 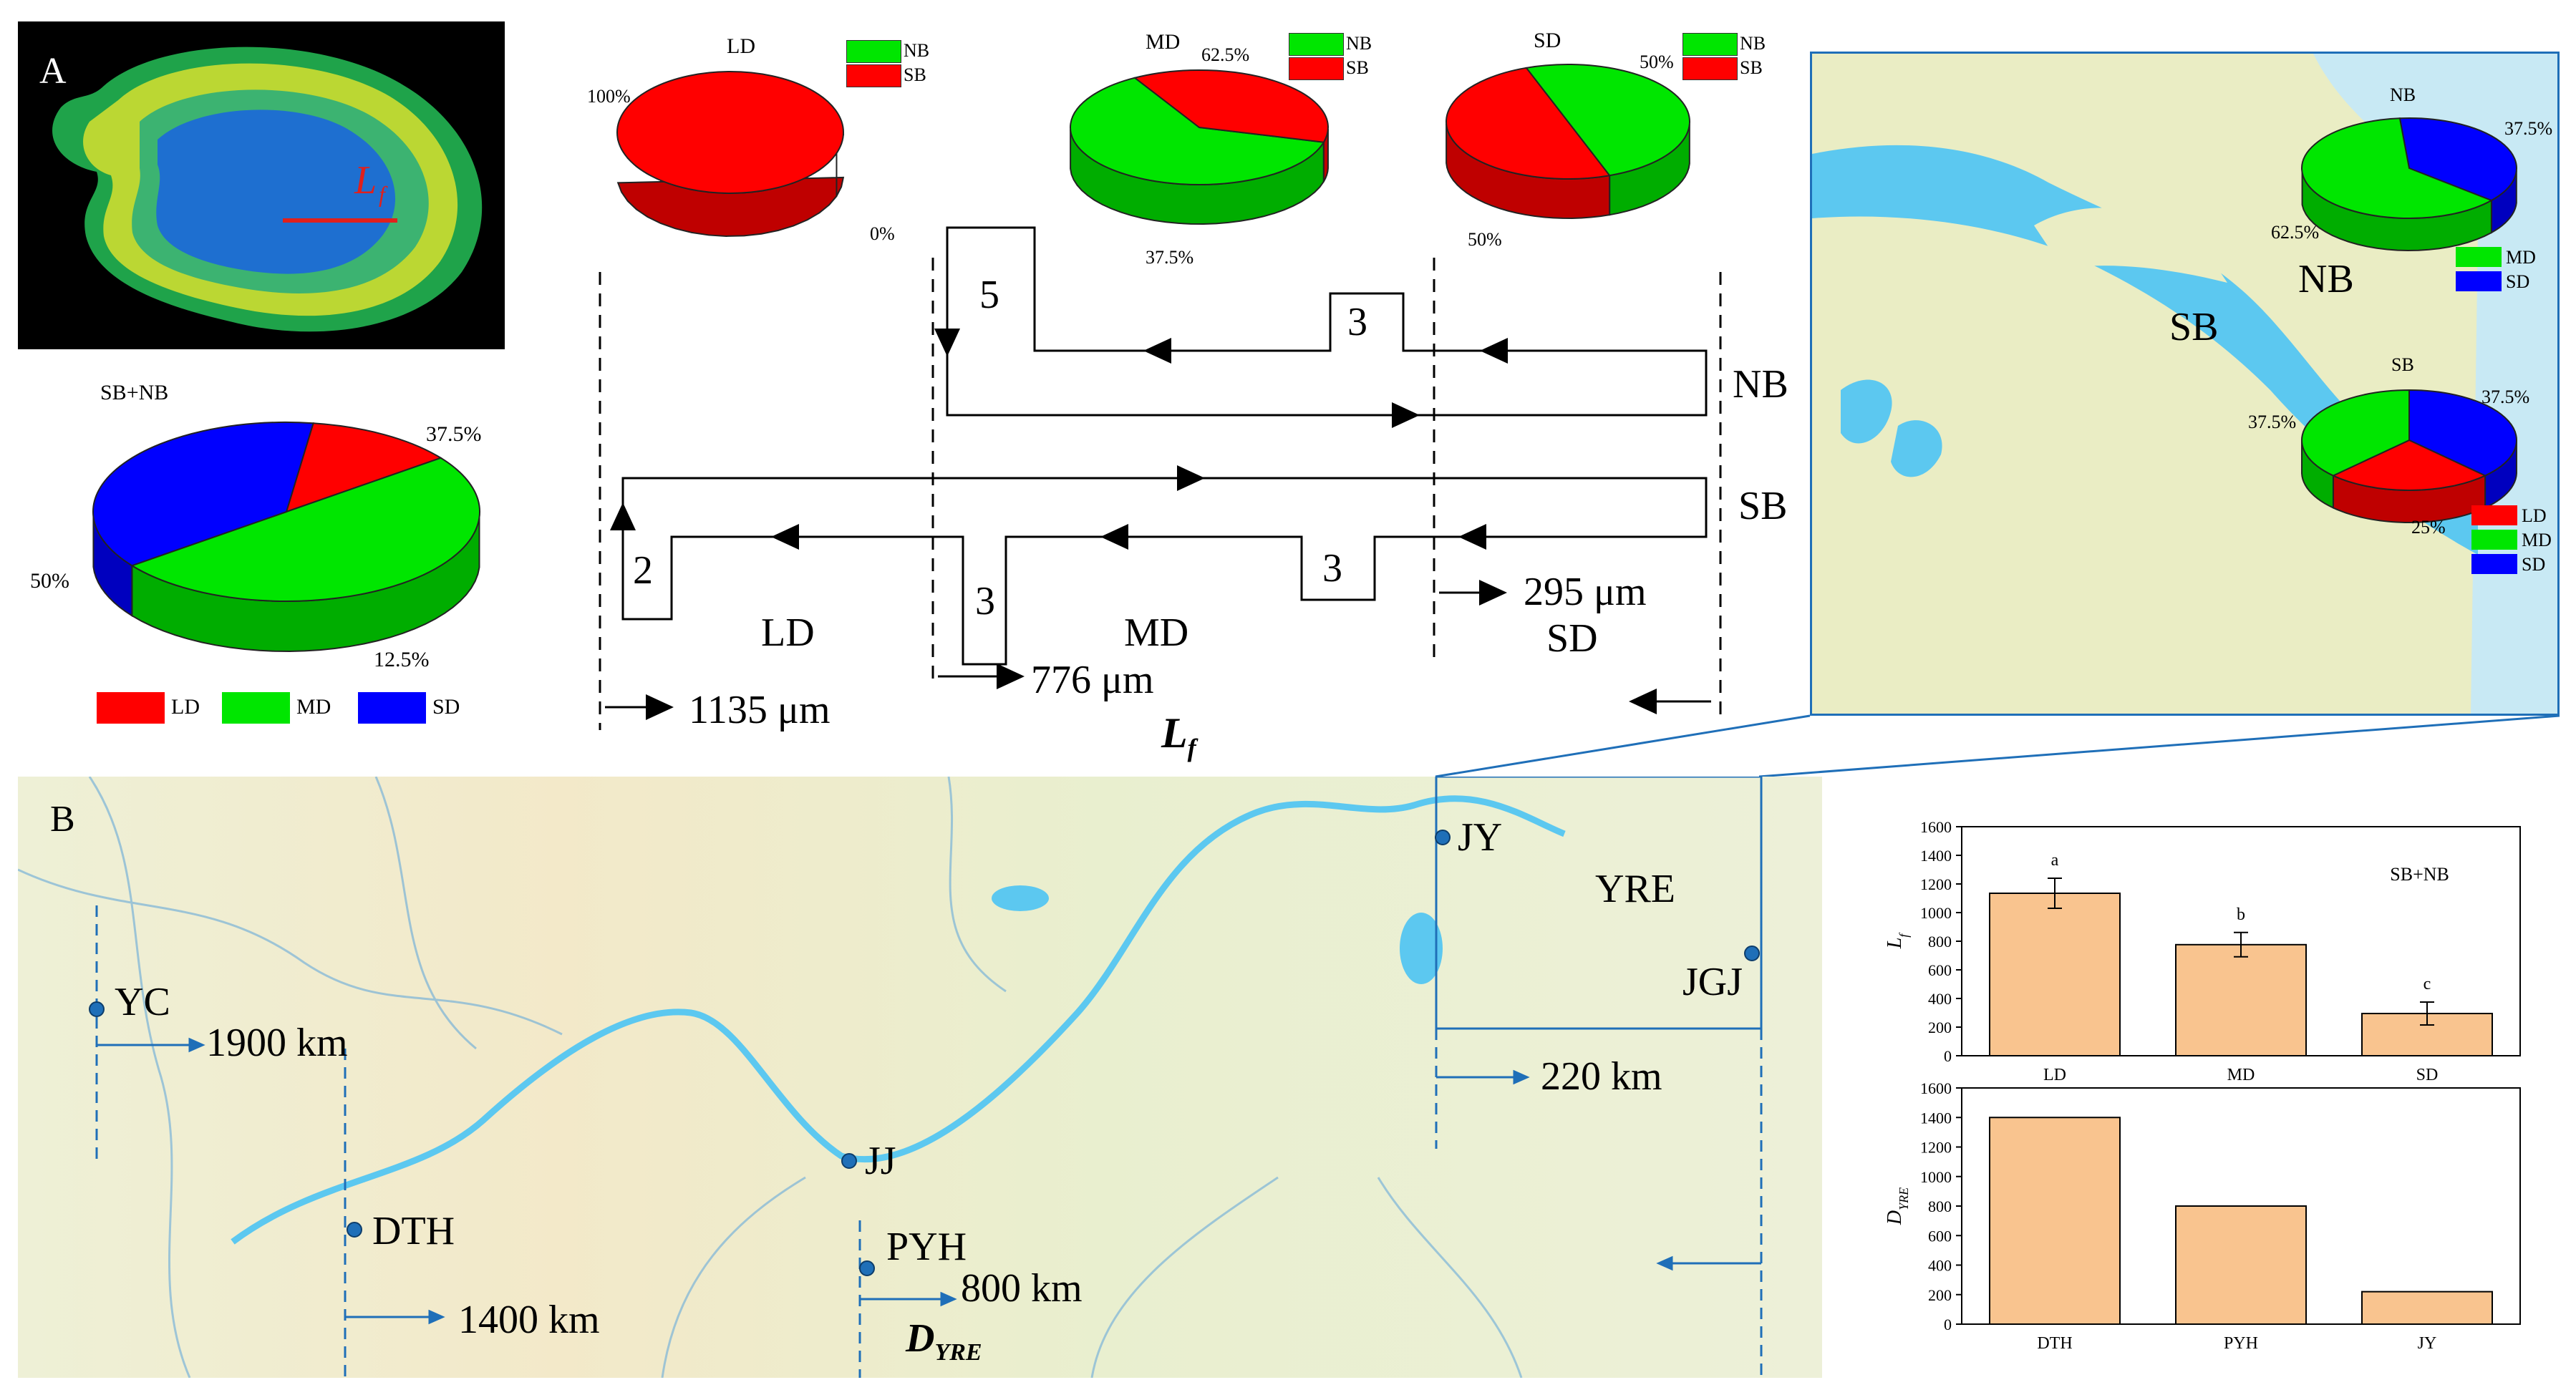 I want to click on site-yc-dot, so click(x=97, y=1009).